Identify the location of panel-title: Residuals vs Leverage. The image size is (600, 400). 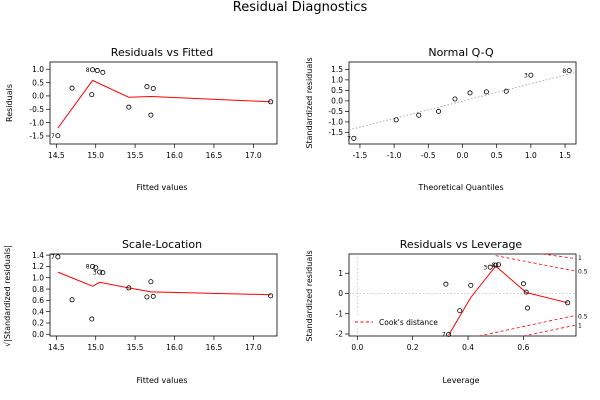
(461, 244).